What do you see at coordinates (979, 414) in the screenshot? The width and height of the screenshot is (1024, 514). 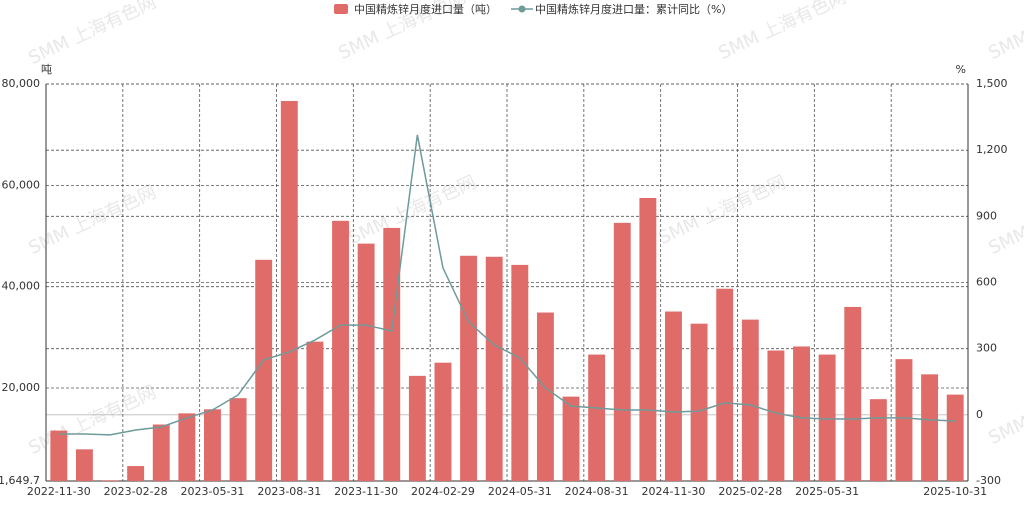 I see `y2-tick-label: 0` at bounding box center [979, 414].